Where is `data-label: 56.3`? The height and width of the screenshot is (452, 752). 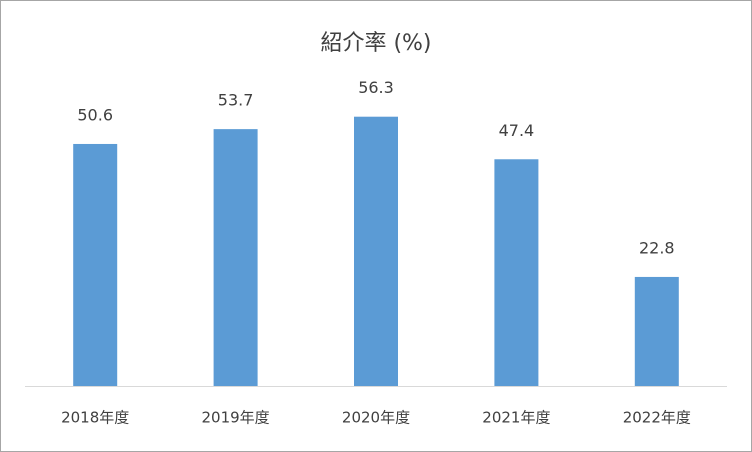 data-label: 56.3 is located at coordinates (376, 87).